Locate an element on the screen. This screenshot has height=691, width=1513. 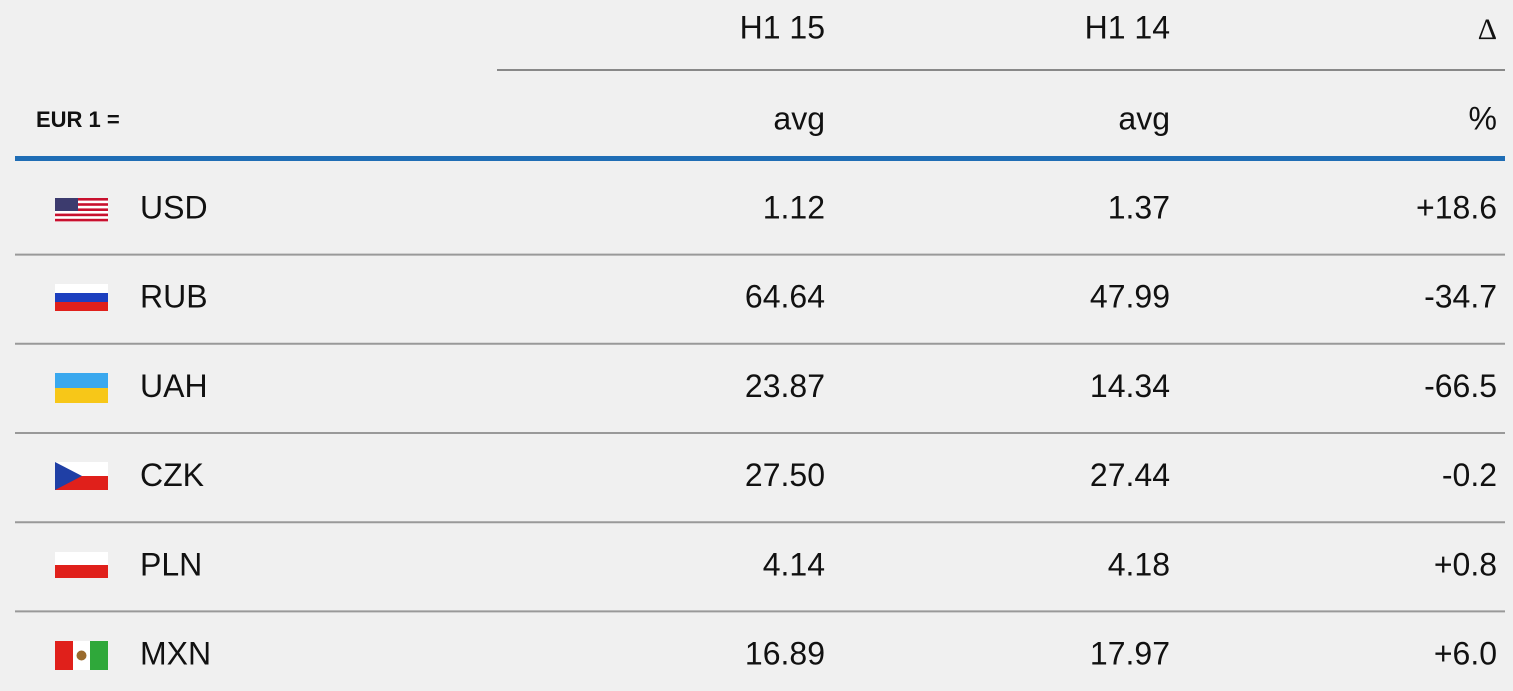
h1-14-avg: 14.34 is located at coordinates (1130, 386).